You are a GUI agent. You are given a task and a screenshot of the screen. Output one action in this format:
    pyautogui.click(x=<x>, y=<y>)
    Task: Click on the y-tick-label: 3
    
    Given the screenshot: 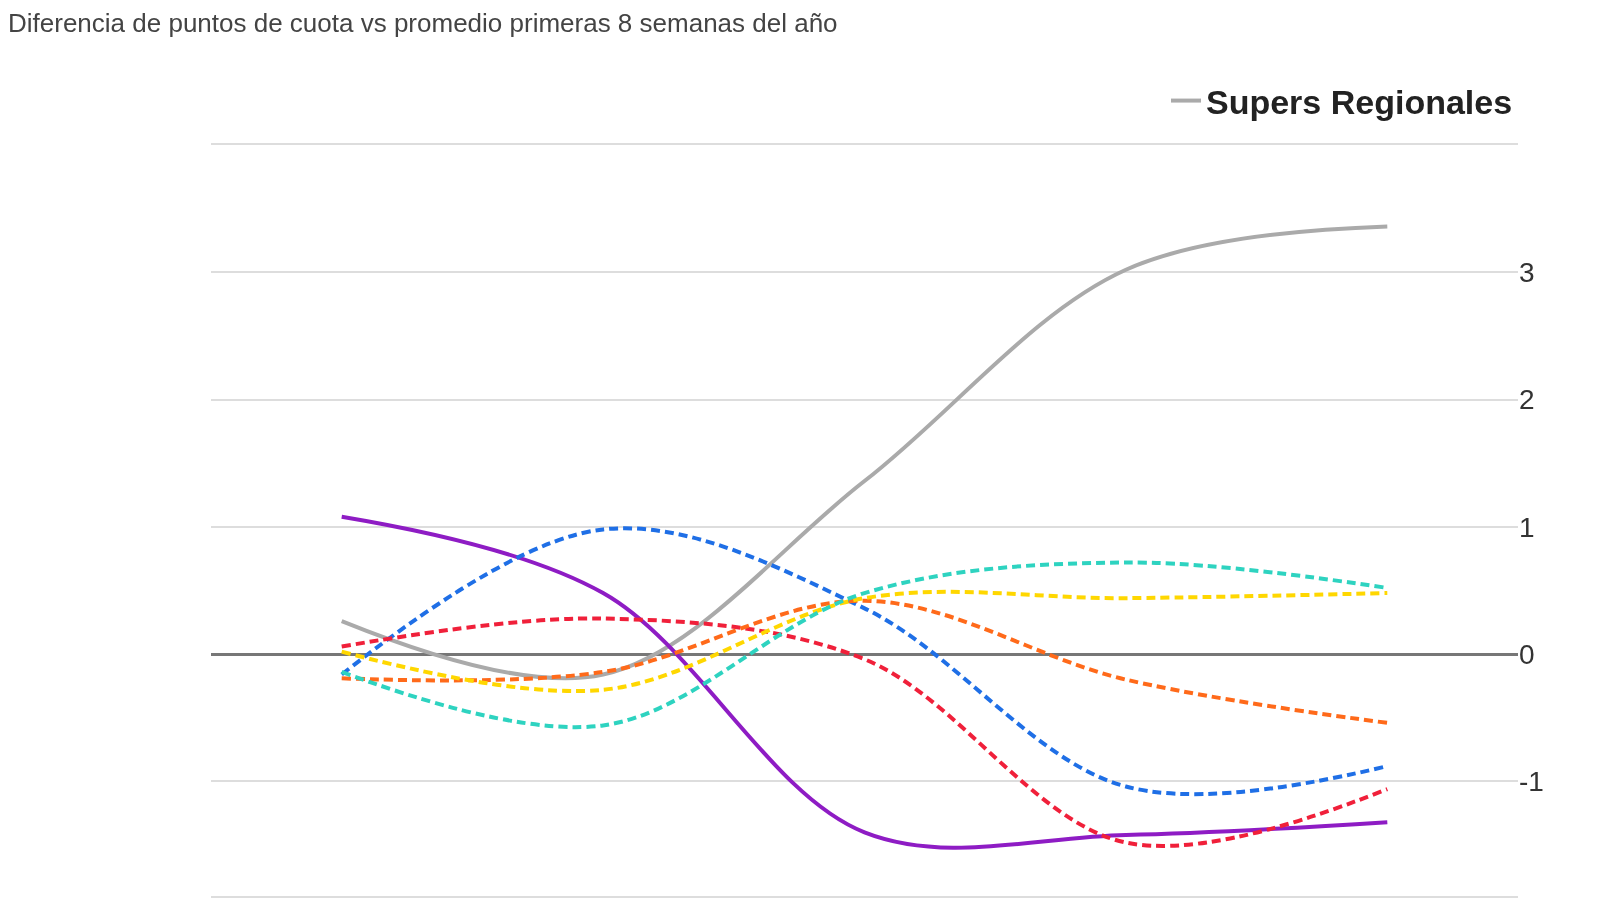 What is the action you would take?
    pyautogui.click(x=1527, y=273)
    